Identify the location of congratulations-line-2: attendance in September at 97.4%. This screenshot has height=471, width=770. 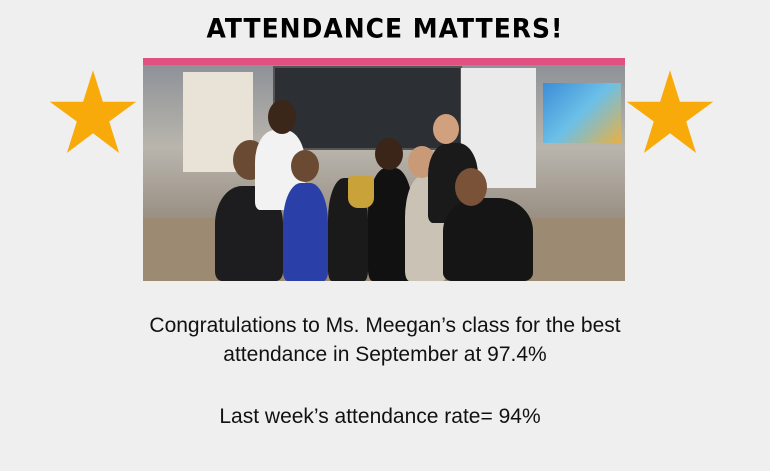
(385, 354).